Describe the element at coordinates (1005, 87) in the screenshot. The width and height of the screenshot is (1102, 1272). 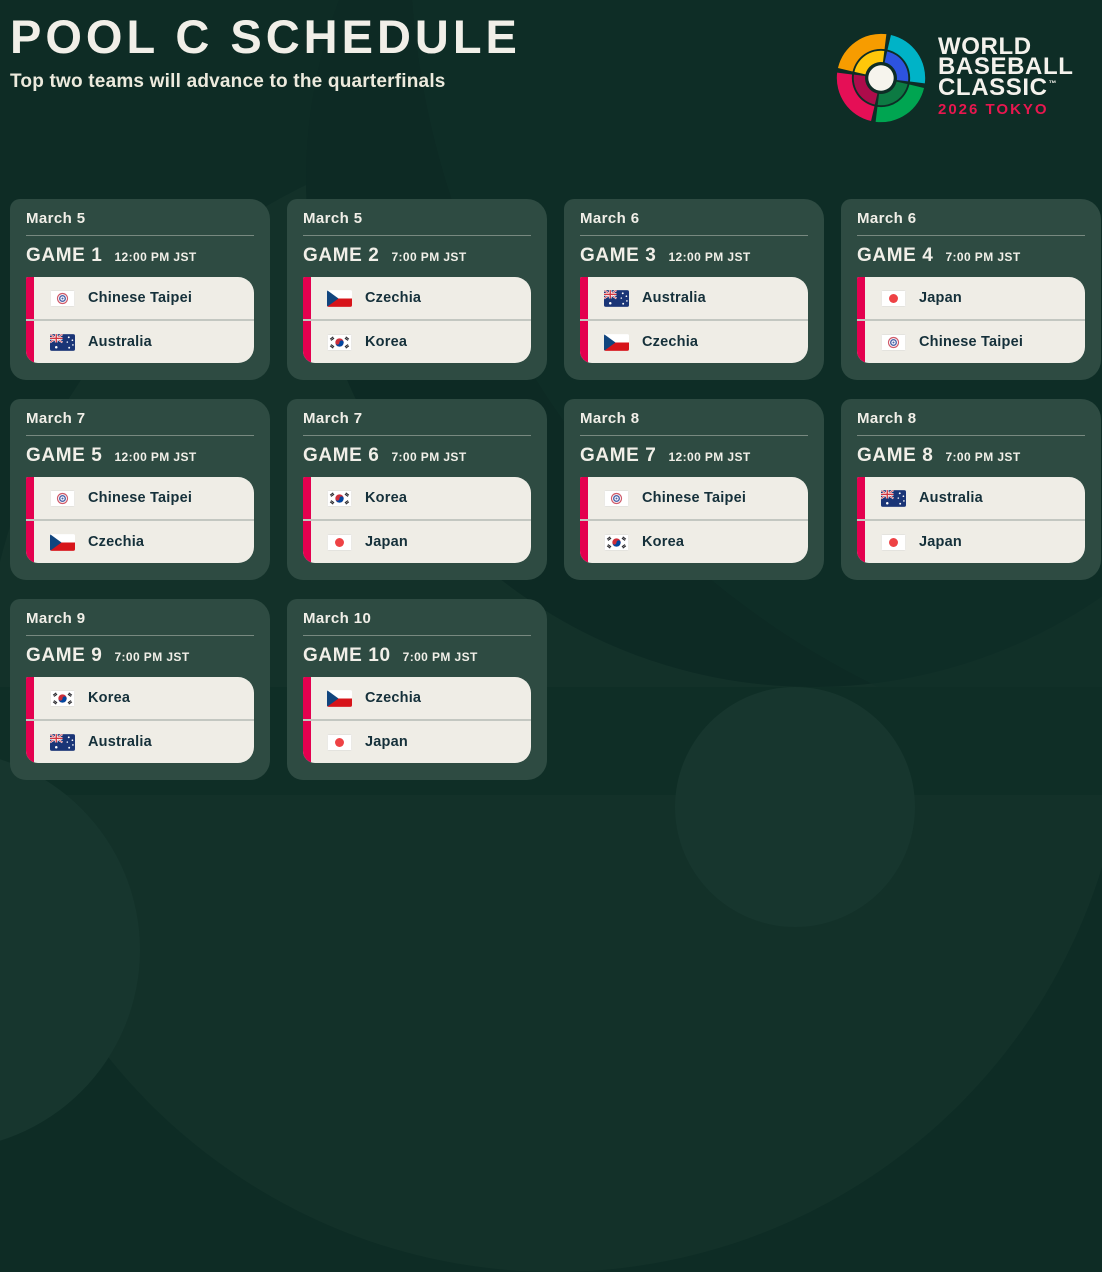
I see `logo-word-classic: CLASSIC™` at that location.